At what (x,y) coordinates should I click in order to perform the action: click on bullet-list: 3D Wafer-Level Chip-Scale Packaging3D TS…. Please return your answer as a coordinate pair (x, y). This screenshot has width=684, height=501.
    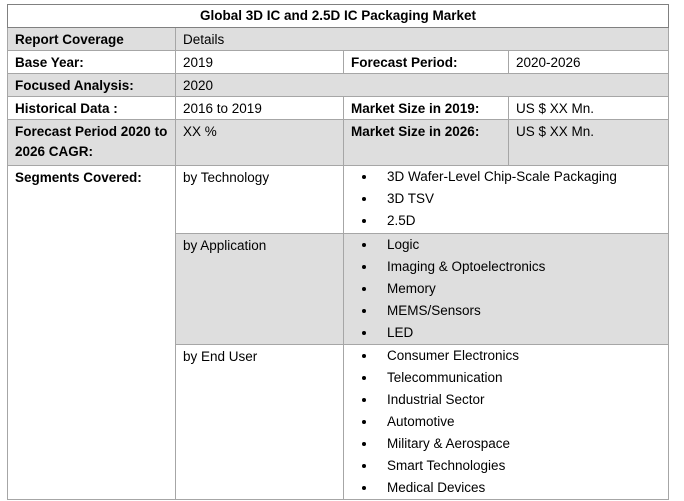
    Looking at the image, I should click on (506, 199).